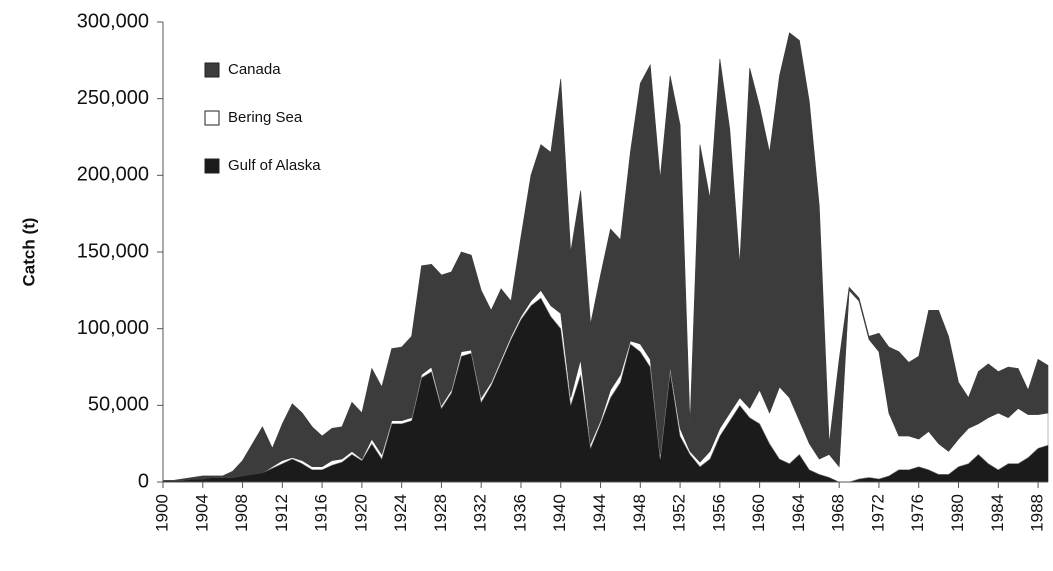 The image size is (1053, 571). Describe the element at coordinates (281, 513) in the screenshot. I see `x-tick-label: 1912` at that location.